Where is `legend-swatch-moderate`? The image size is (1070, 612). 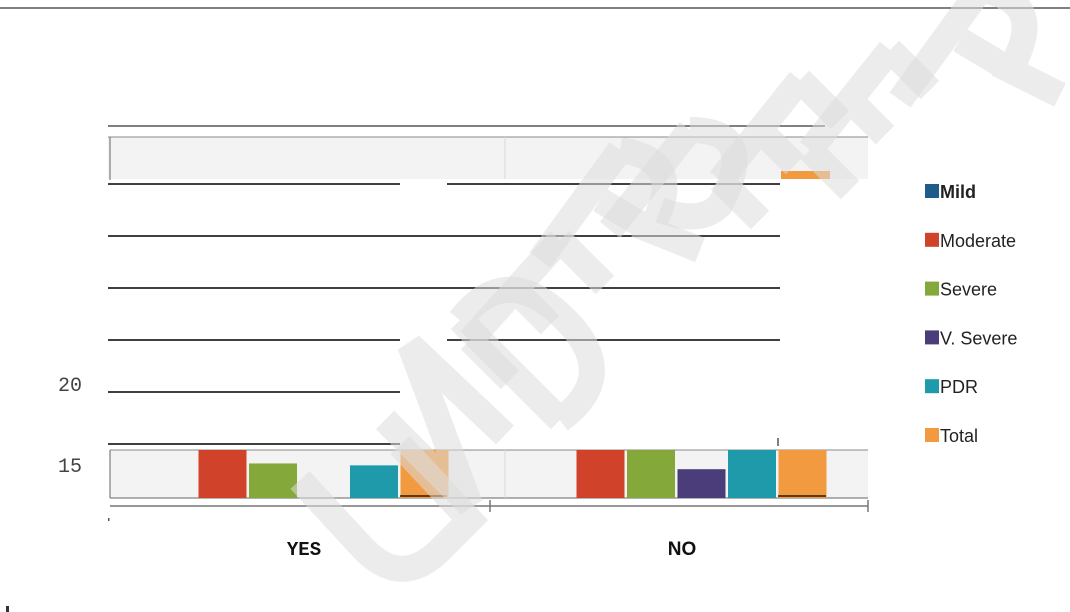
legend-swatch-moderate is located at coordinates (932, 239).